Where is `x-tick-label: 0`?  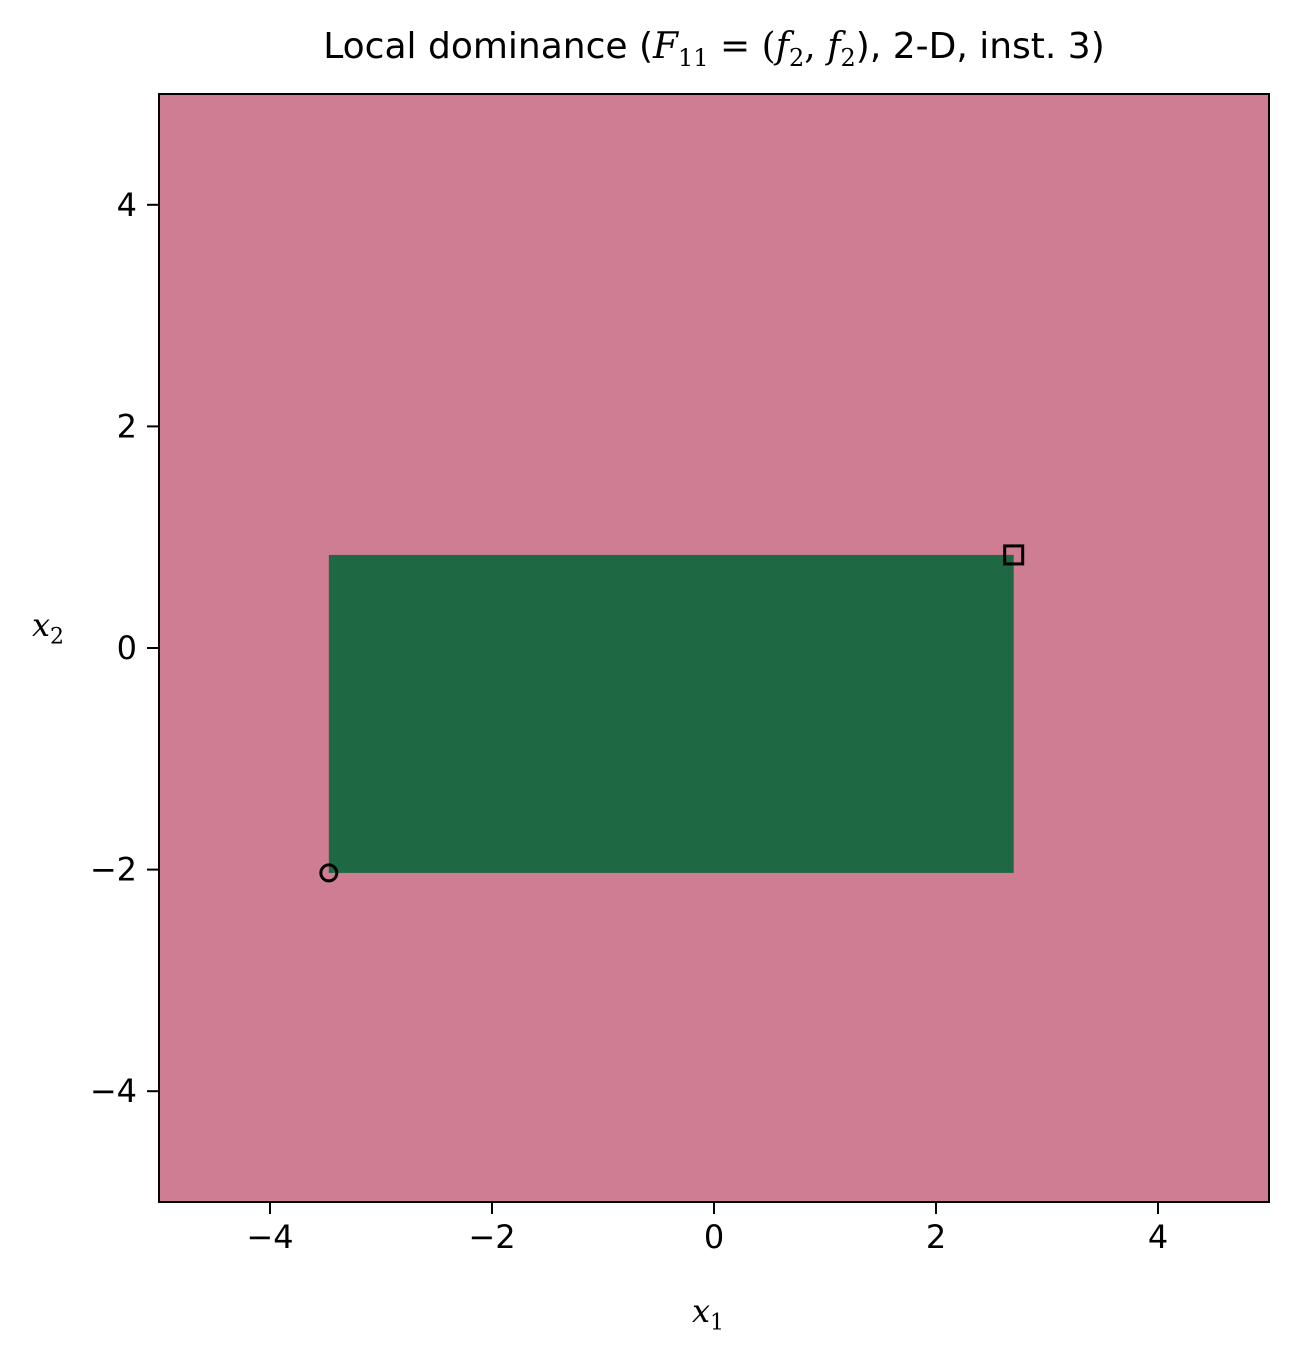
x-tick-label: 0 is located at coordinates (714, 1237).